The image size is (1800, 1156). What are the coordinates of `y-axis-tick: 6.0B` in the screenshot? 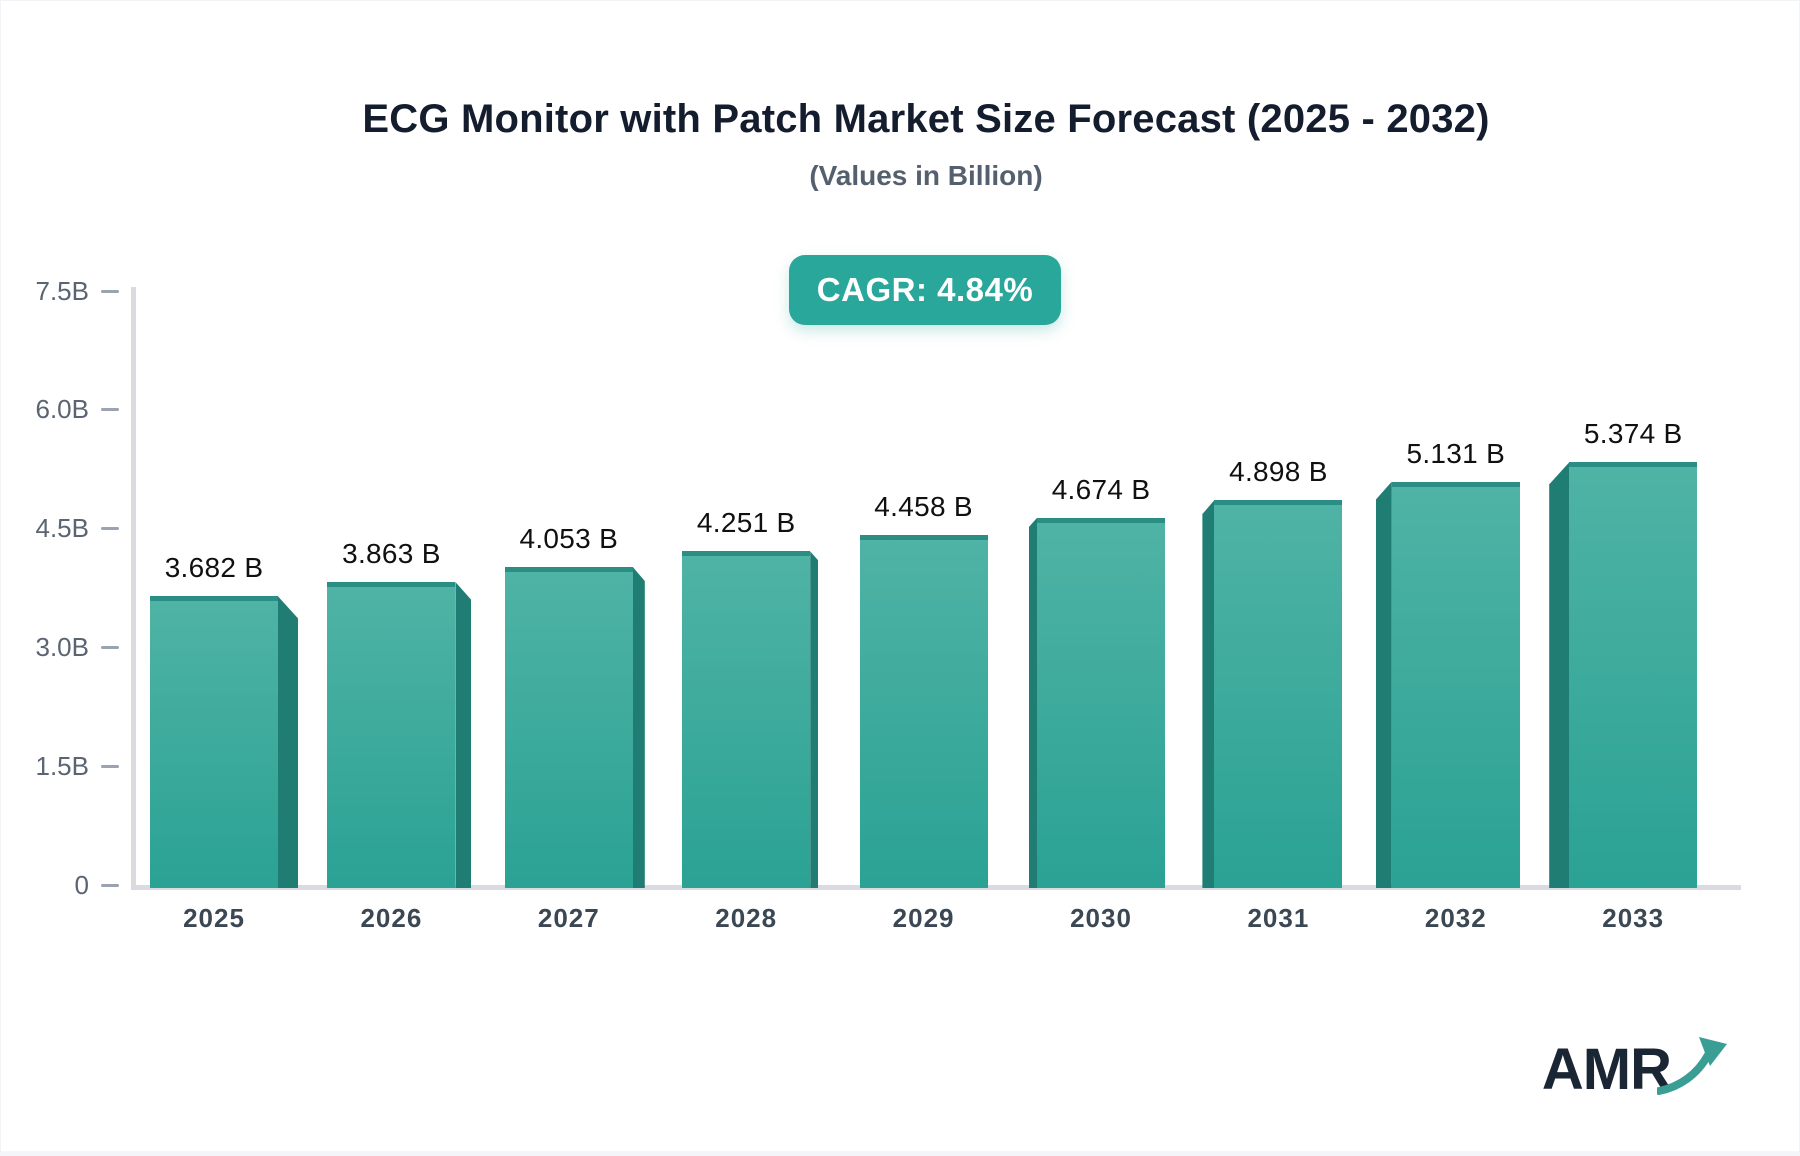 It's located at (70, 410).